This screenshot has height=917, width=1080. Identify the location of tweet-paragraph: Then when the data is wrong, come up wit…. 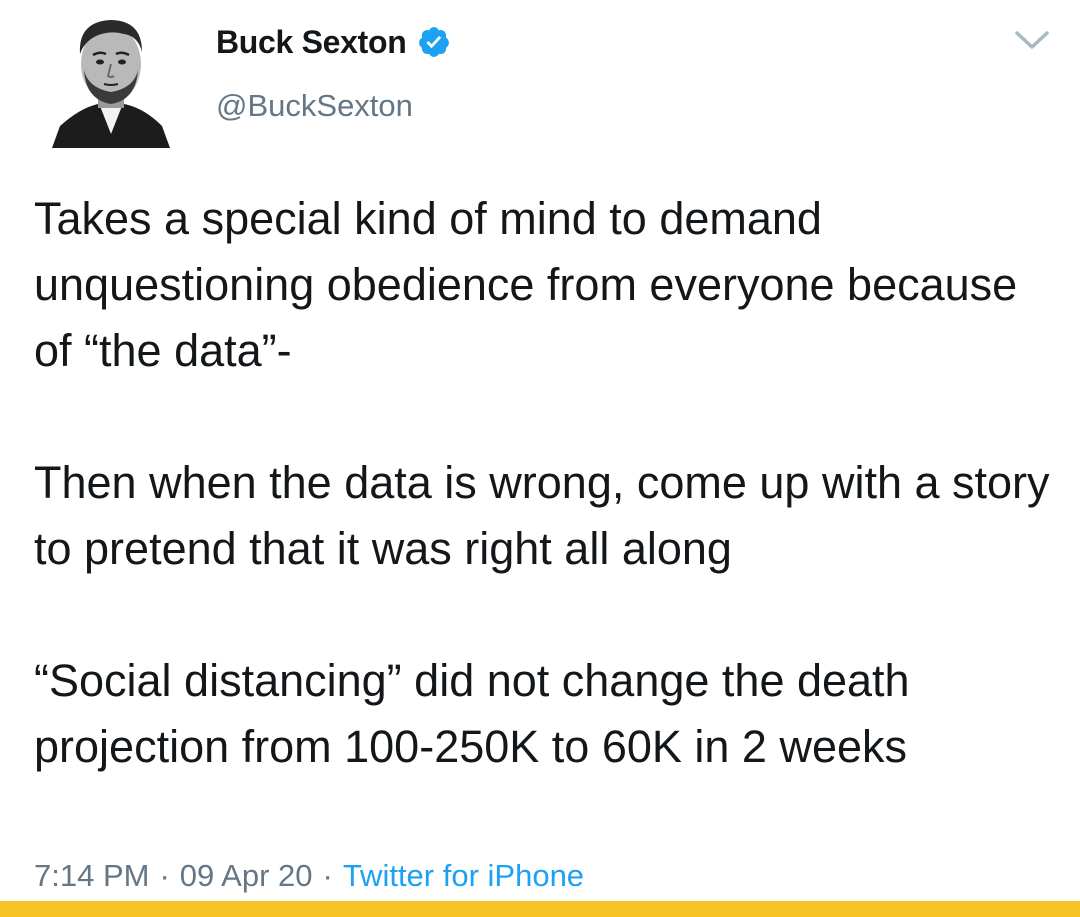
(542, 515).